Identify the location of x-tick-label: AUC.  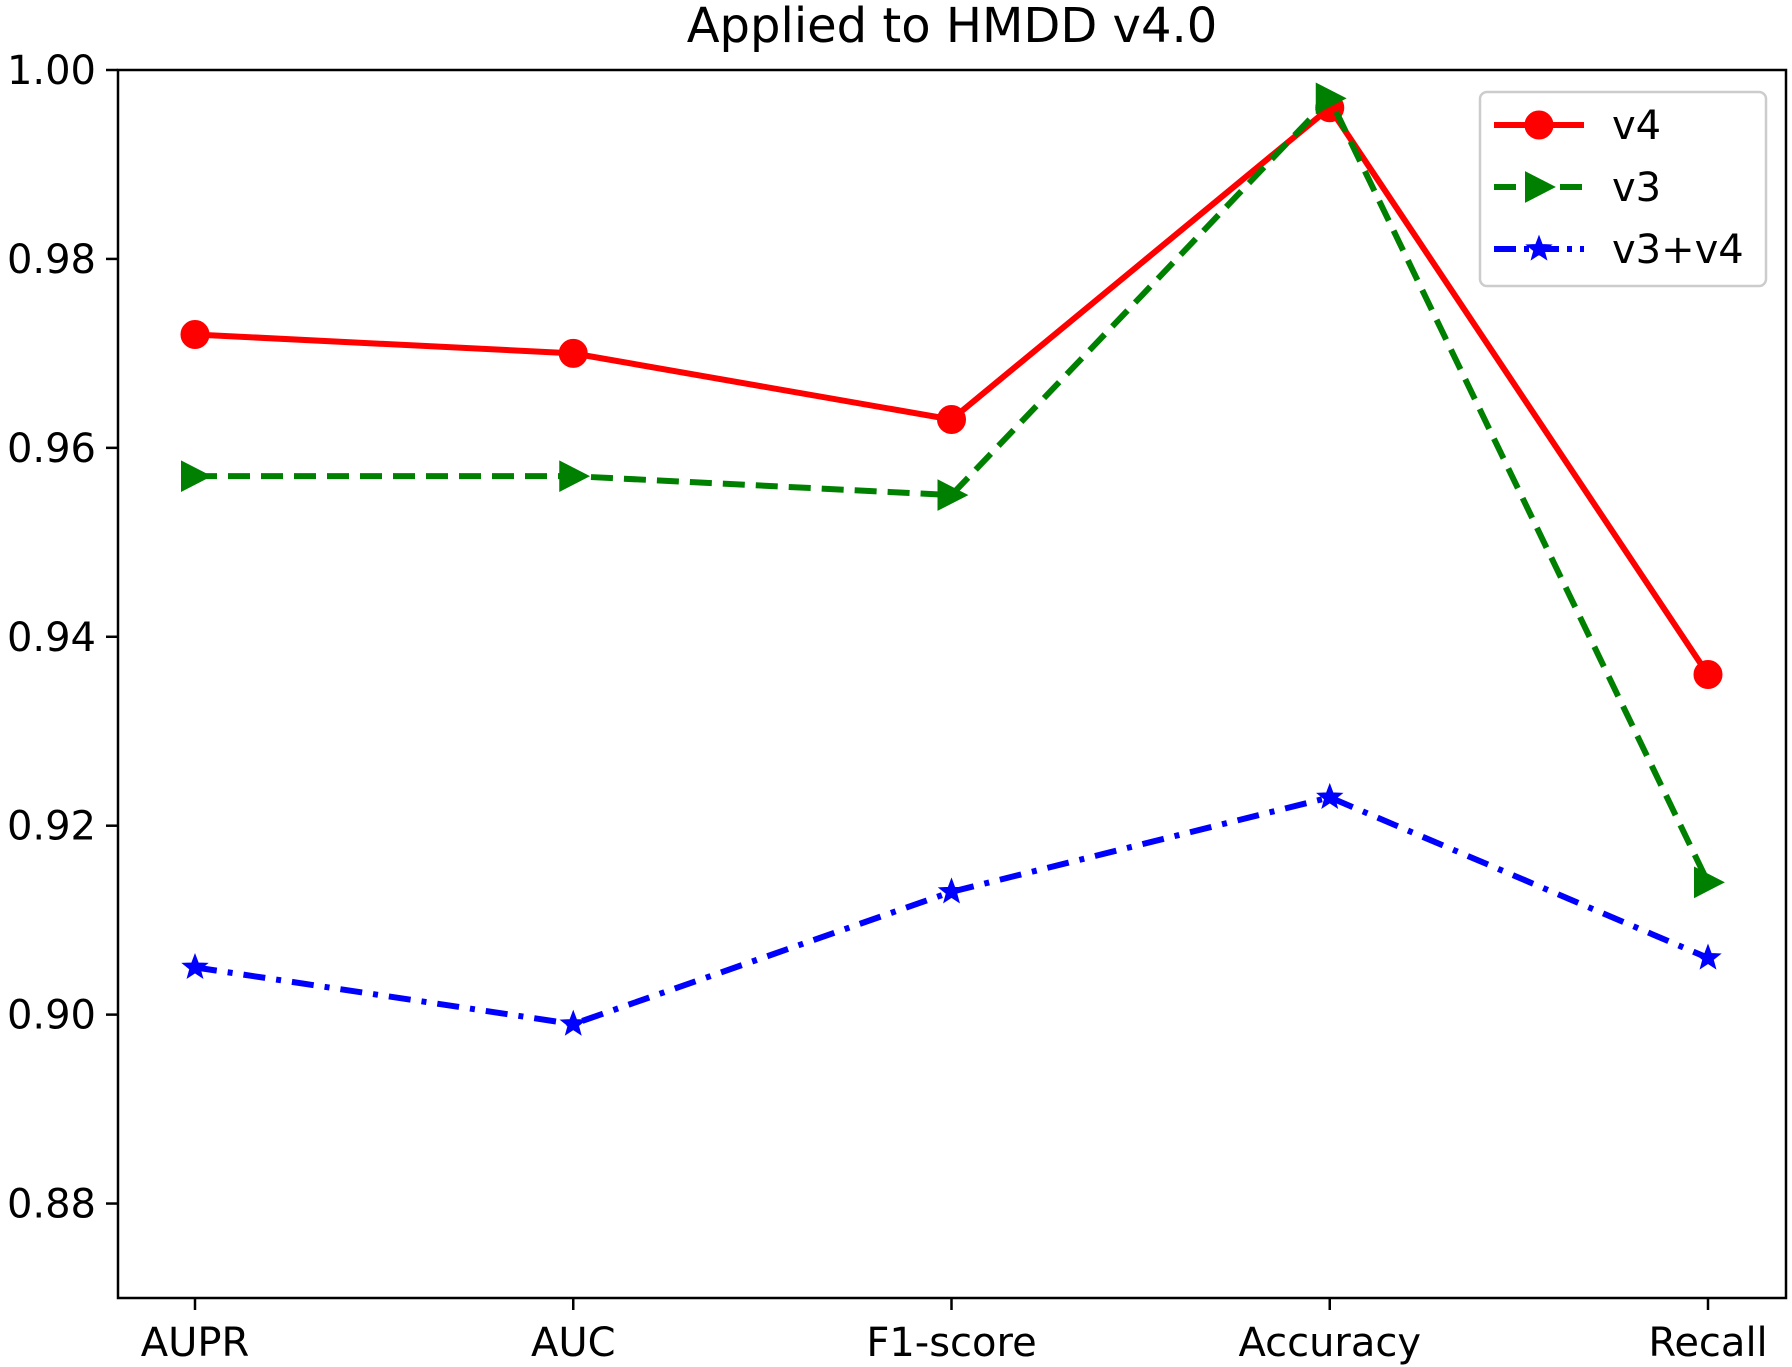
(573, 1343).